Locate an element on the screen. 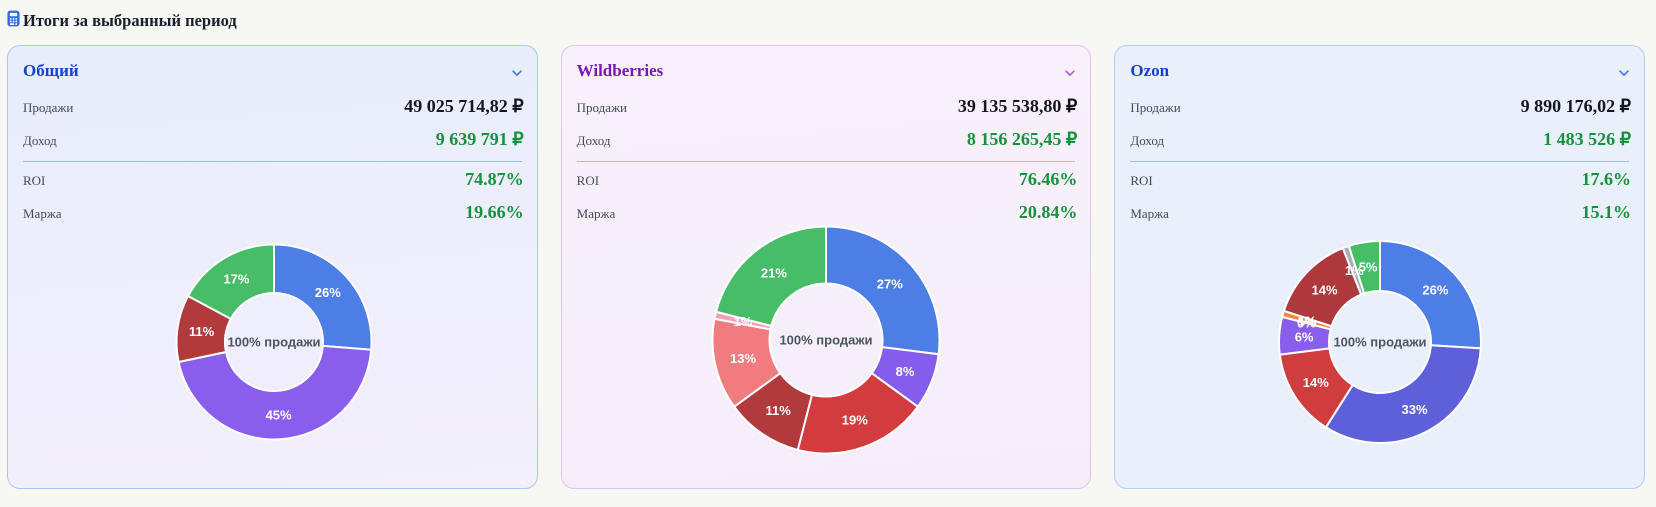  svg-text: 45% is located at coordinates (279, 415).